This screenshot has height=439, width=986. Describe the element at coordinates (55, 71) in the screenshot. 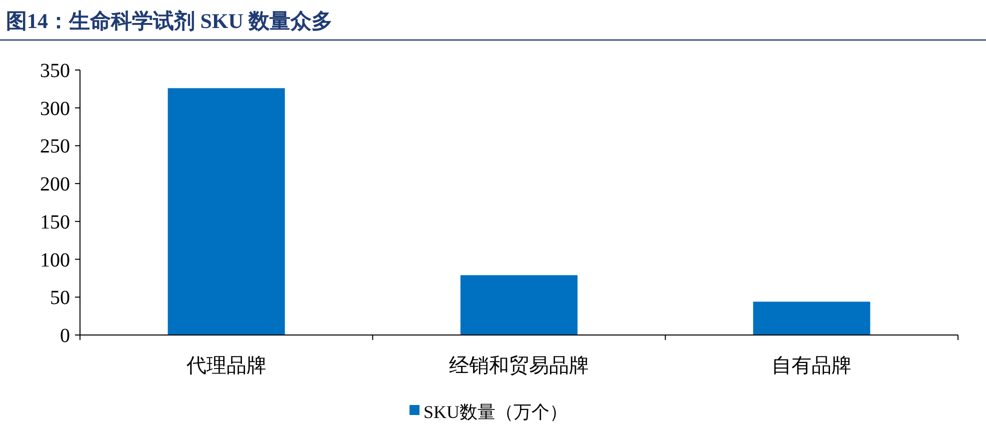

I see `y-tick-label: 350` at that location.